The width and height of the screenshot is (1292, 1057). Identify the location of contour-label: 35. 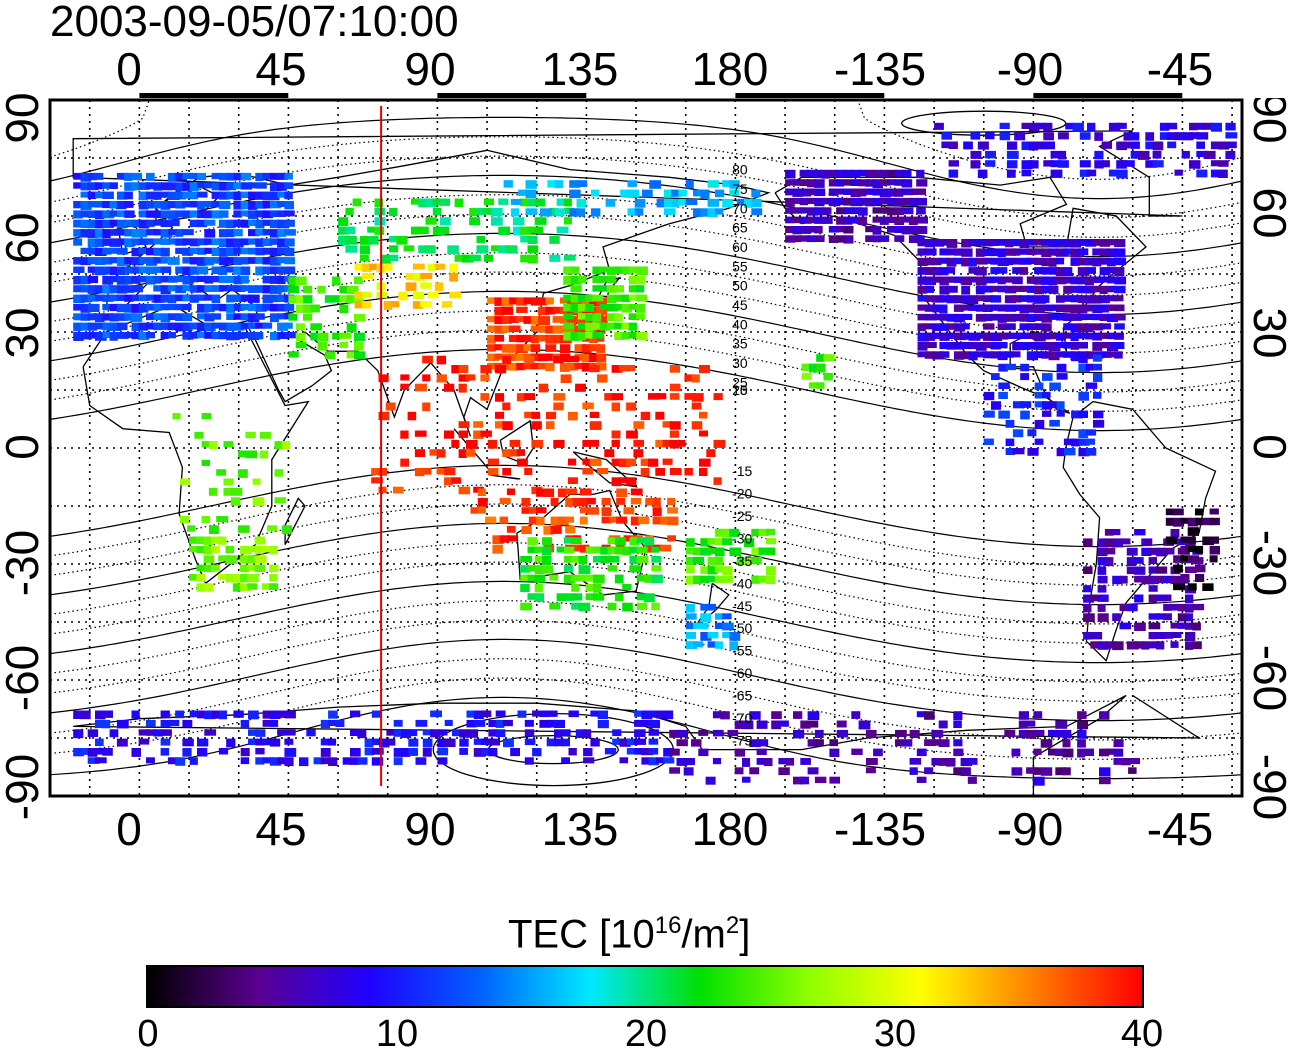
(740, 344).